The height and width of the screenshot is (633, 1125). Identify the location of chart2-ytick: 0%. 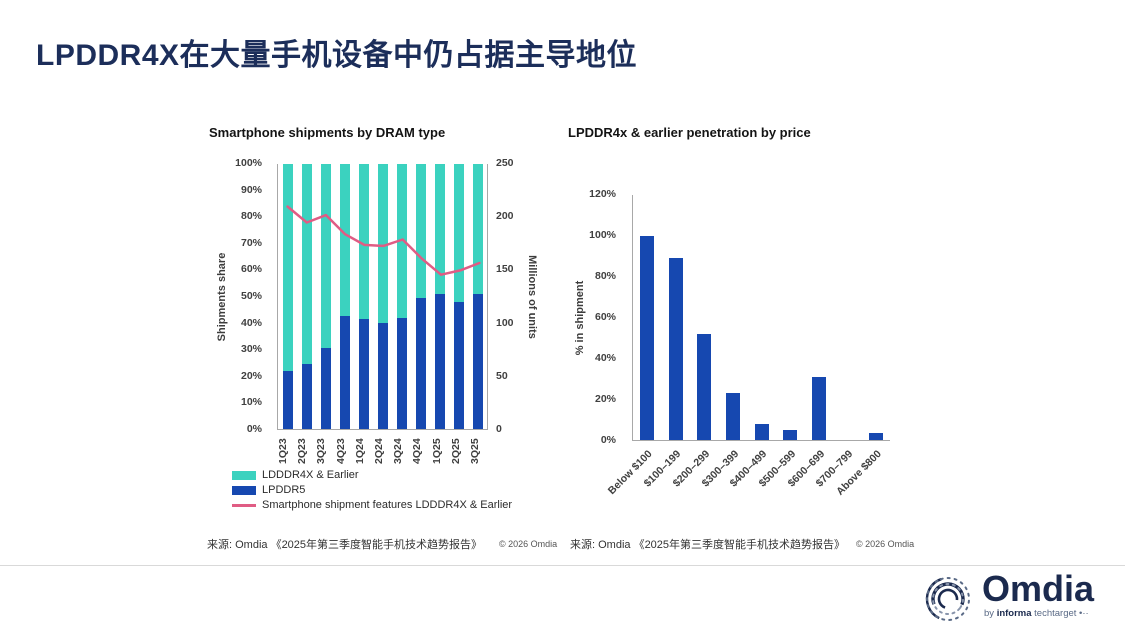
(608, 440).